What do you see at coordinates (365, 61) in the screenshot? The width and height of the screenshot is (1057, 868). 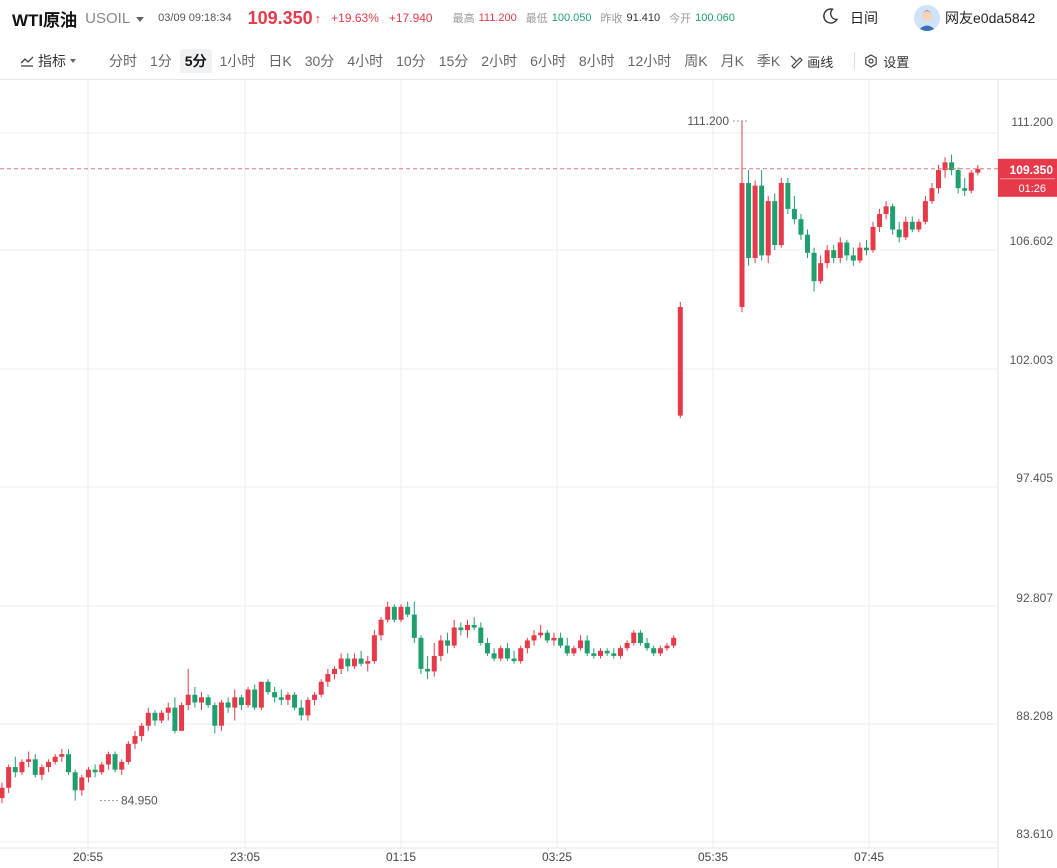 I see `period-tab-6: 4小时` at bounding box center [365, 61].